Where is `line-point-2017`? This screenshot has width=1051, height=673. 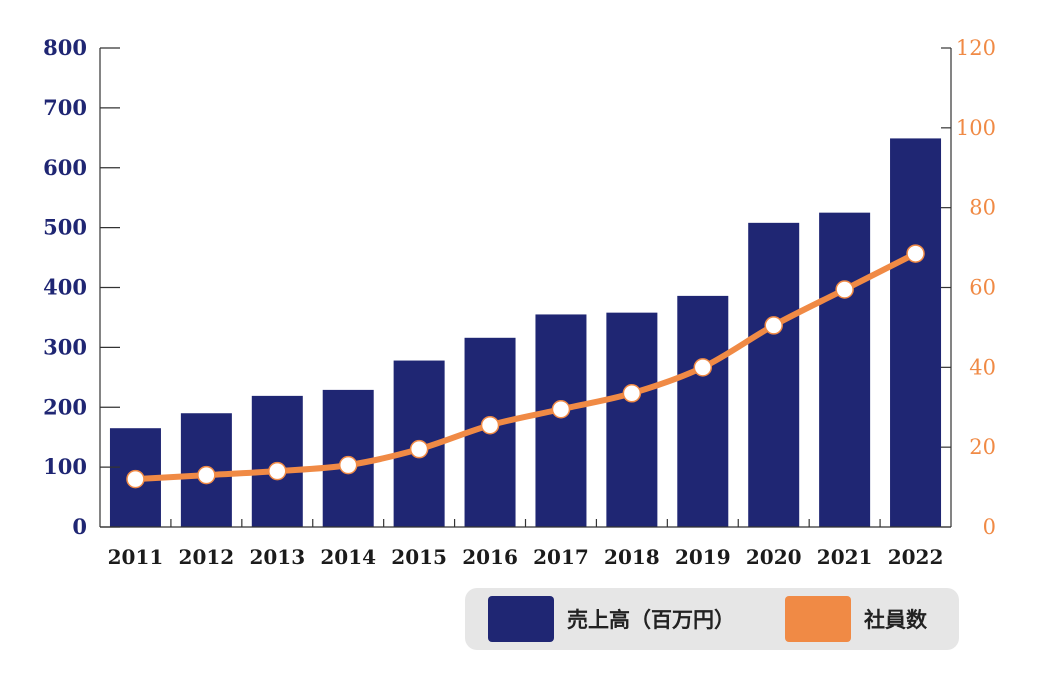
line-point-2017 is located at coordinates (561, 409).